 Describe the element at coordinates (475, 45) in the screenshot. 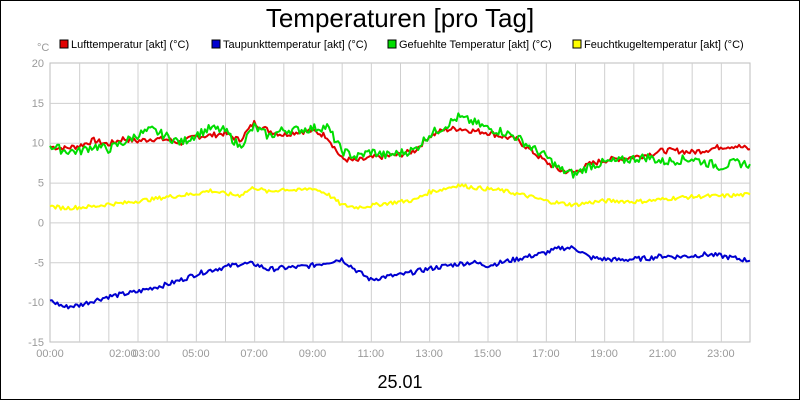

I see `legend-label: Gefuehlte Temperatur [akt] (°C)` at that location.